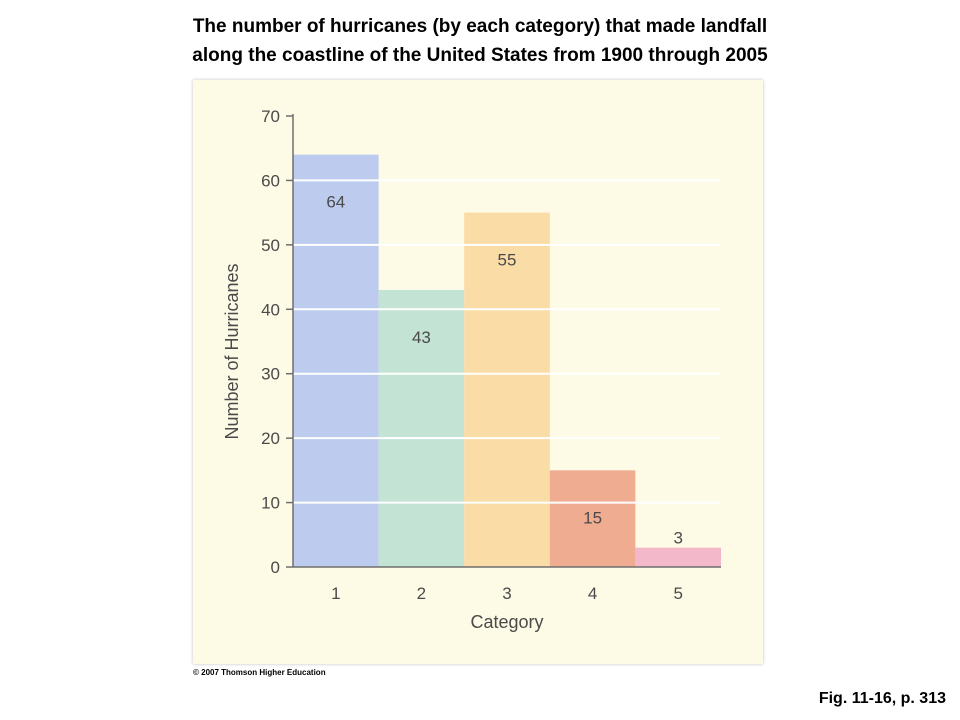 Image resolution: width=960 pixels, height=720 pixels. I want to click on y-tick-label-70: 70, so click(270, 116).